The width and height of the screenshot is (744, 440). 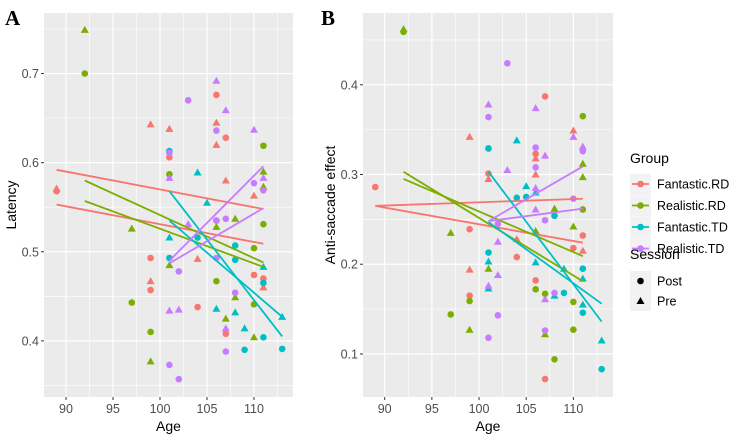 What do you see at coordinates (13, 18) in the screenshot?
I see `panel-label: A` at bounding box center [13, 18].